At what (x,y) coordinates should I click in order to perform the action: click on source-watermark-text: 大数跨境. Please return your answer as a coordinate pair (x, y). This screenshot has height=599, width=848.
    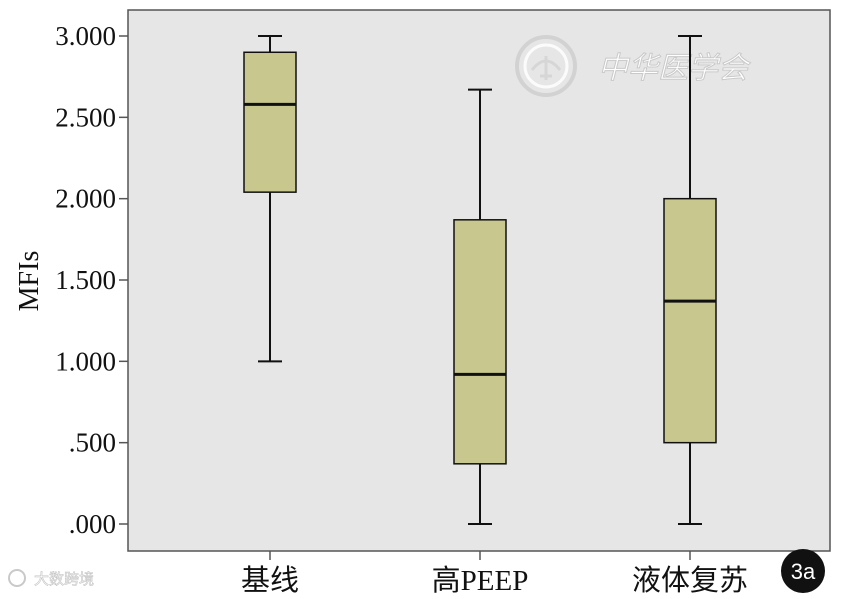
    Looking at the image, I should click on (64, 579).